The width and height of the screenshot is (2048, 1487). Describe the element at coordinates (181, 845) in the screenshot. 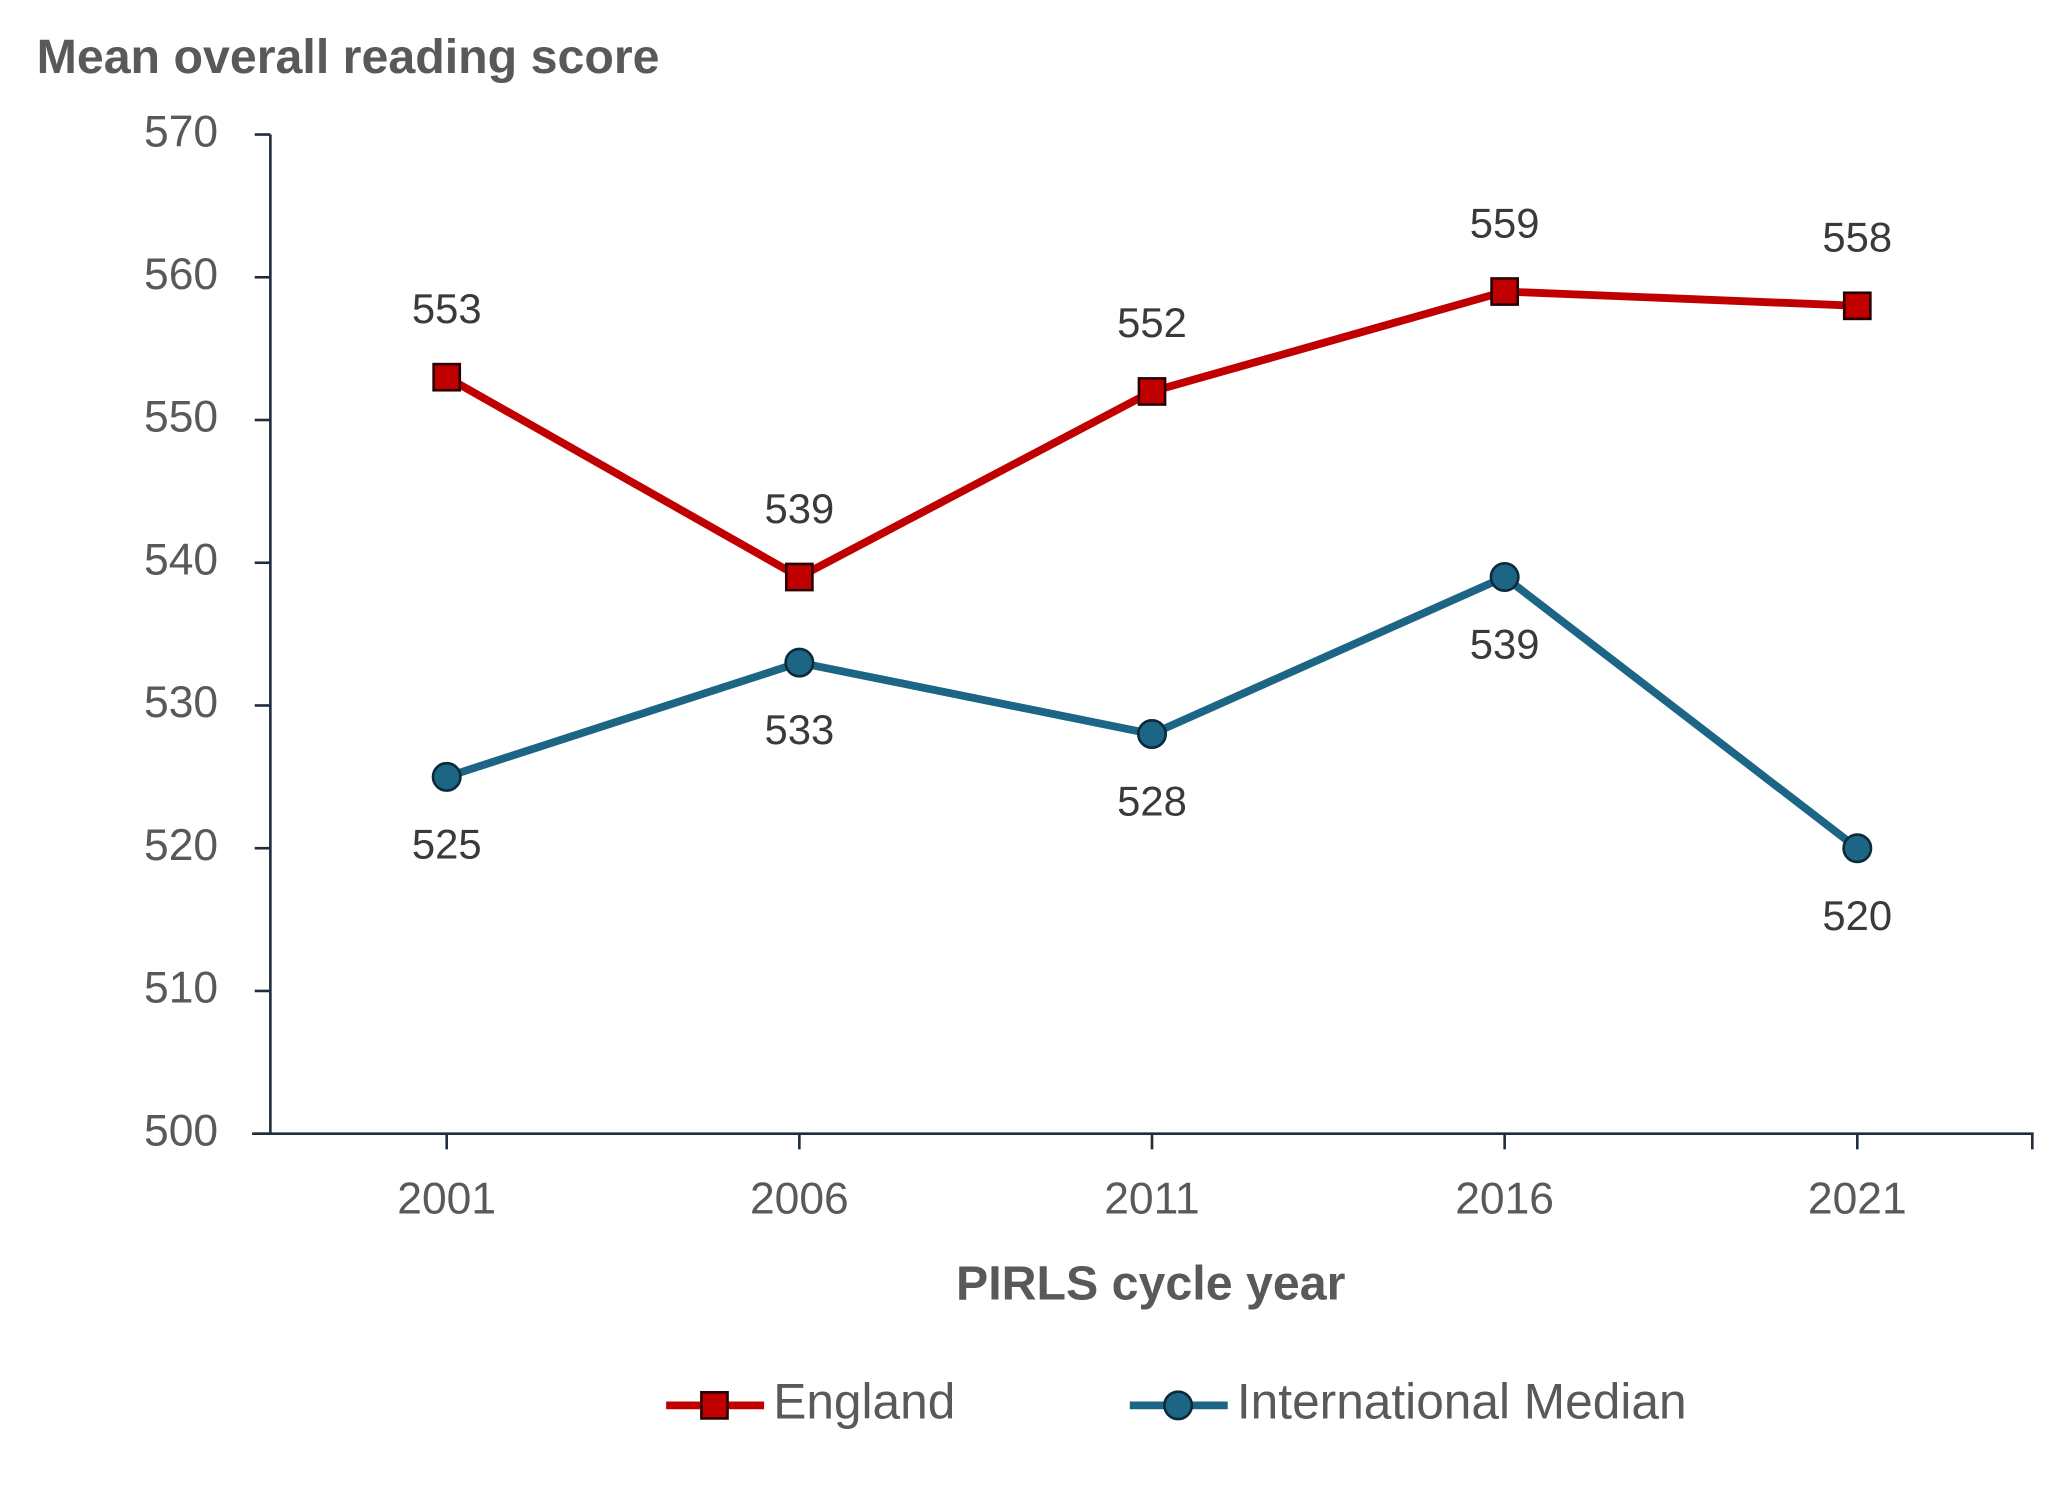

I see `y-tick-label: 520` at that location.